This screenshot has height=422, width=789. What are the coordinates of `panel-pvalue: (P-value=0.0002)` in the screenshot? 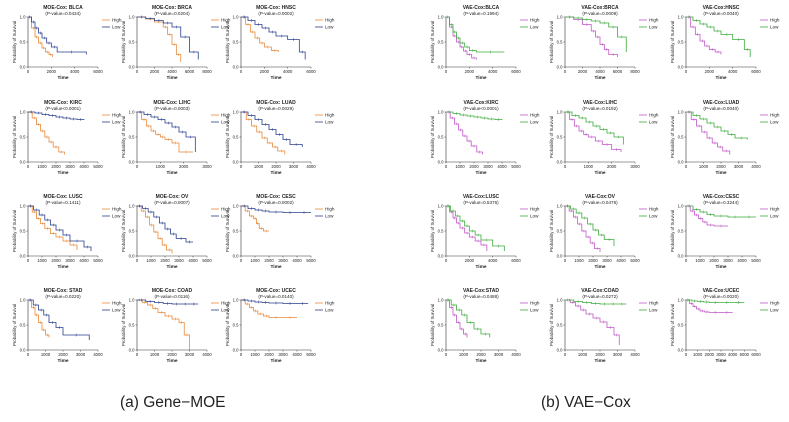 It's located at (276, 202).